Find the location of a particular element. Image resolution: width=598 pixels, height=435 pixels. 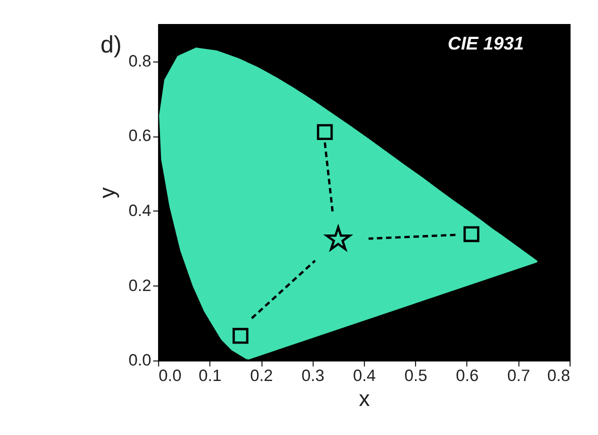

x-tick-label: 0.1 is located at coordinates (210, 376).